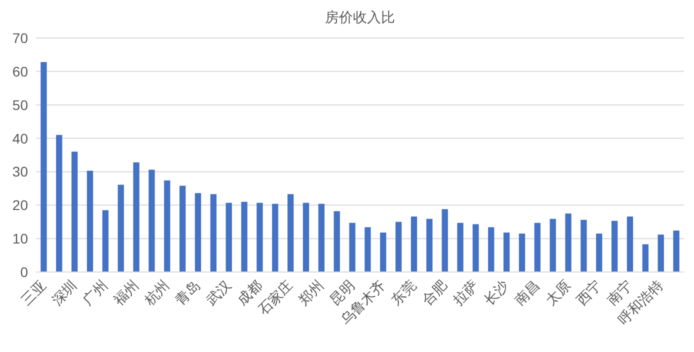  I want to click on y-tick-label: 10, so click(20, 238).